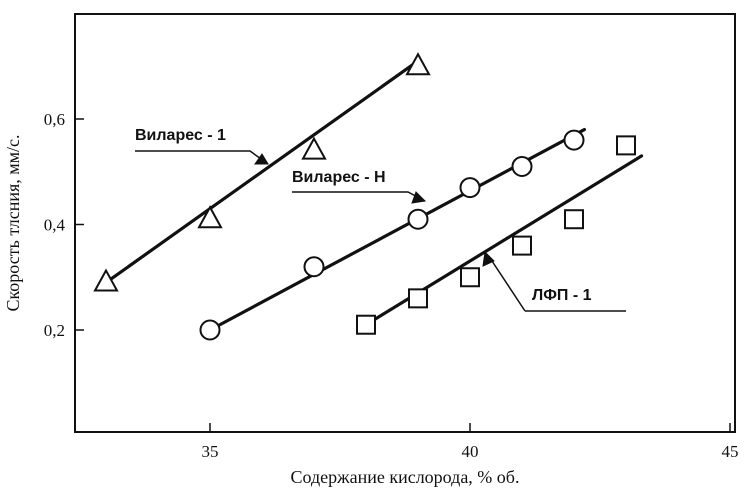 The width and height of the screenshot is (746, 495). Describe the element at coordinates (339, 177) in the screenshot. I see `series-label: Виларес - Н` at that location.